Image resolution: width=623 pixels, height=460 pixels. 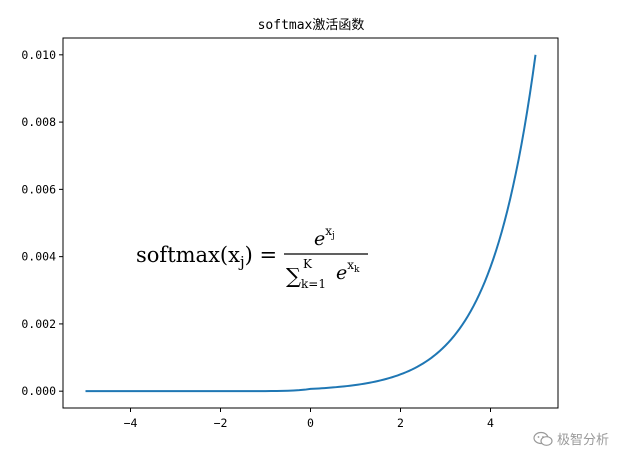 I want to click on chart-title: softmax激活函数, so click(x=311, y=25).